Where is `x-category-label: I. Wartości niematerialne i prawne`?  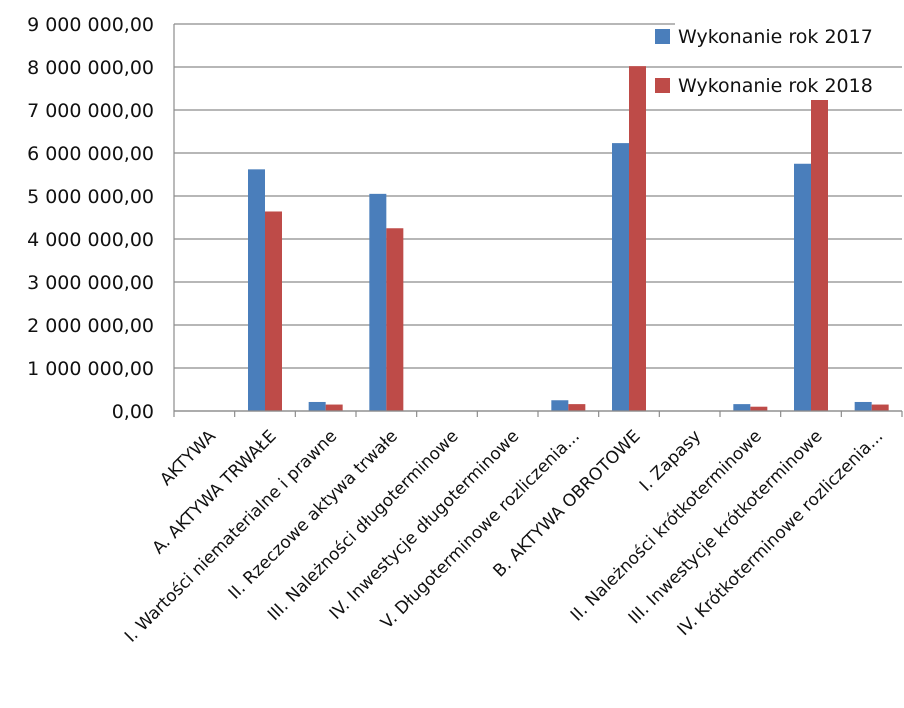 x-category-label: I. Wartości niematerialne i prawne is located at coordinates (231, 536).